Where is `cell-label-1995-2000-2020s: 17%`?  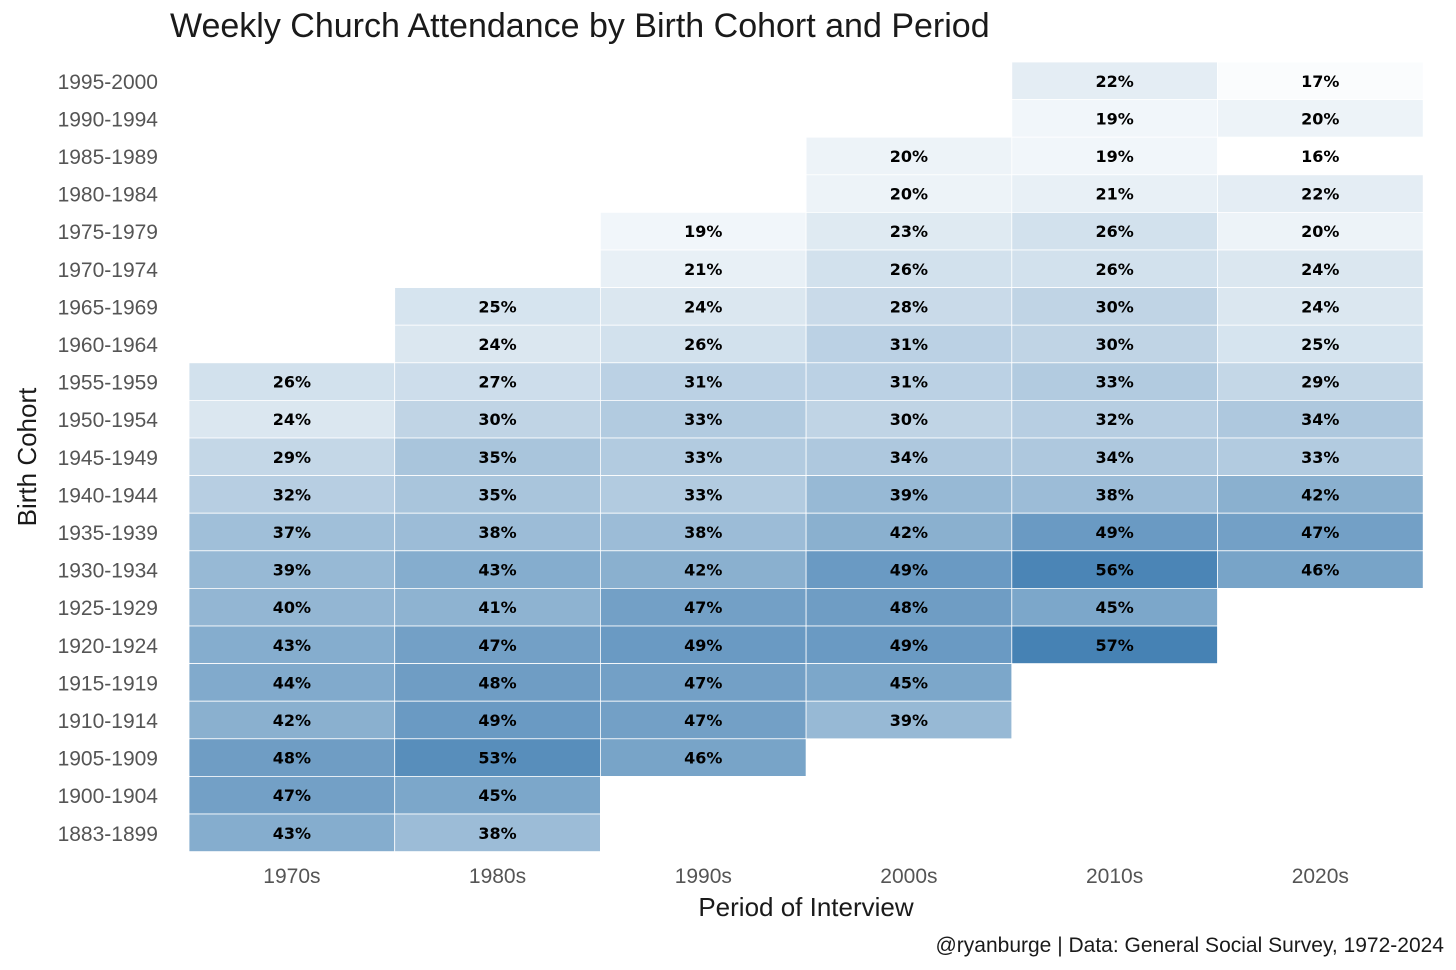
cell-label-1995-2000-2020s: 17% is located at coordinates (1320, 81).